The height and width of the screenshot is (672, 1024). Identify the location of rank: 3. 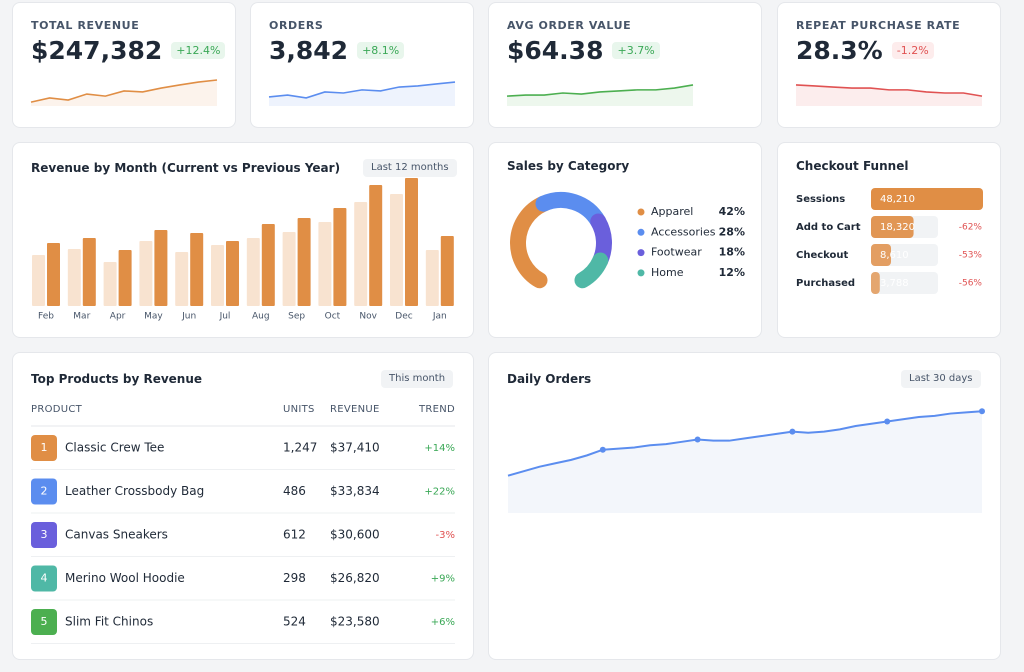
(44, 534).